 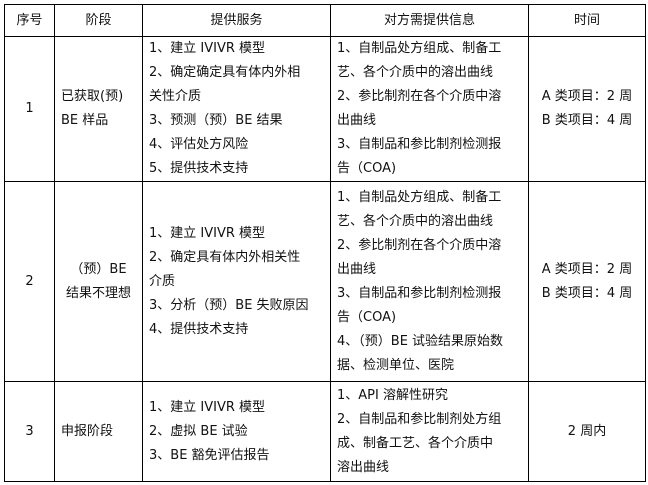 I want to click on stage-cell: （预）BE 结果不理想, so click(x=98, y=281).